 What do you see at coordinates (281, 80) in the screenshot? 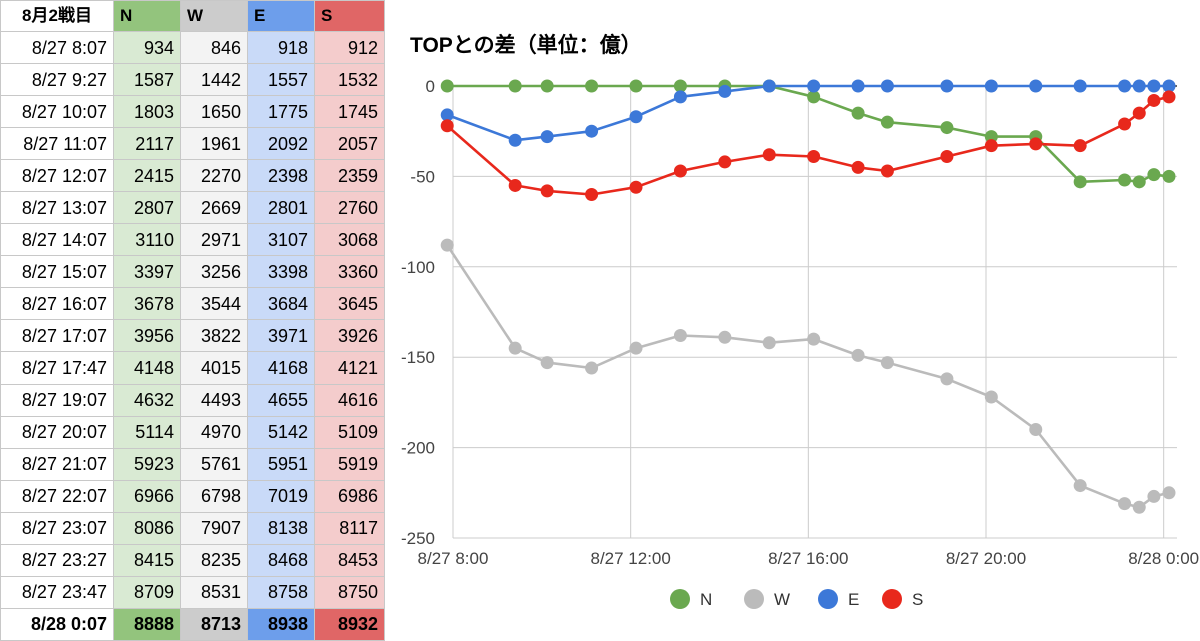
I see `value-cell-e: 1557` at bounding box center [281, 80].